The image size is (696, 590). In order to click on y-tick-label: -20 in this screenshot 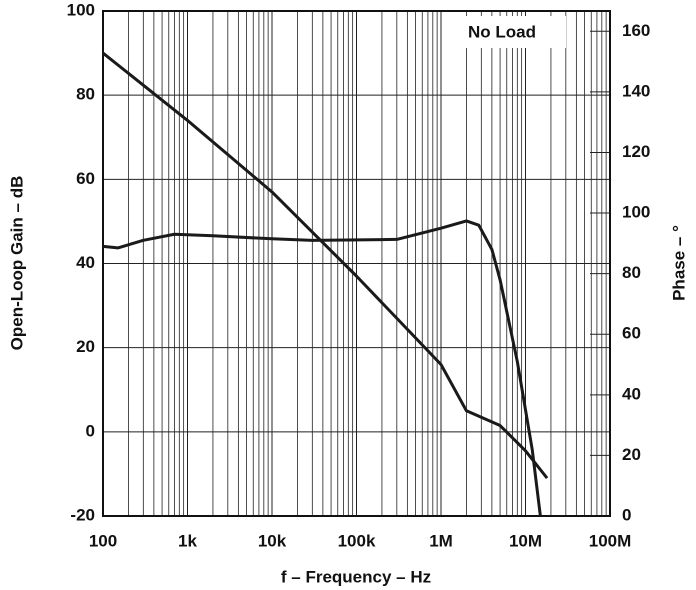, I will do `click(82, 514)`.